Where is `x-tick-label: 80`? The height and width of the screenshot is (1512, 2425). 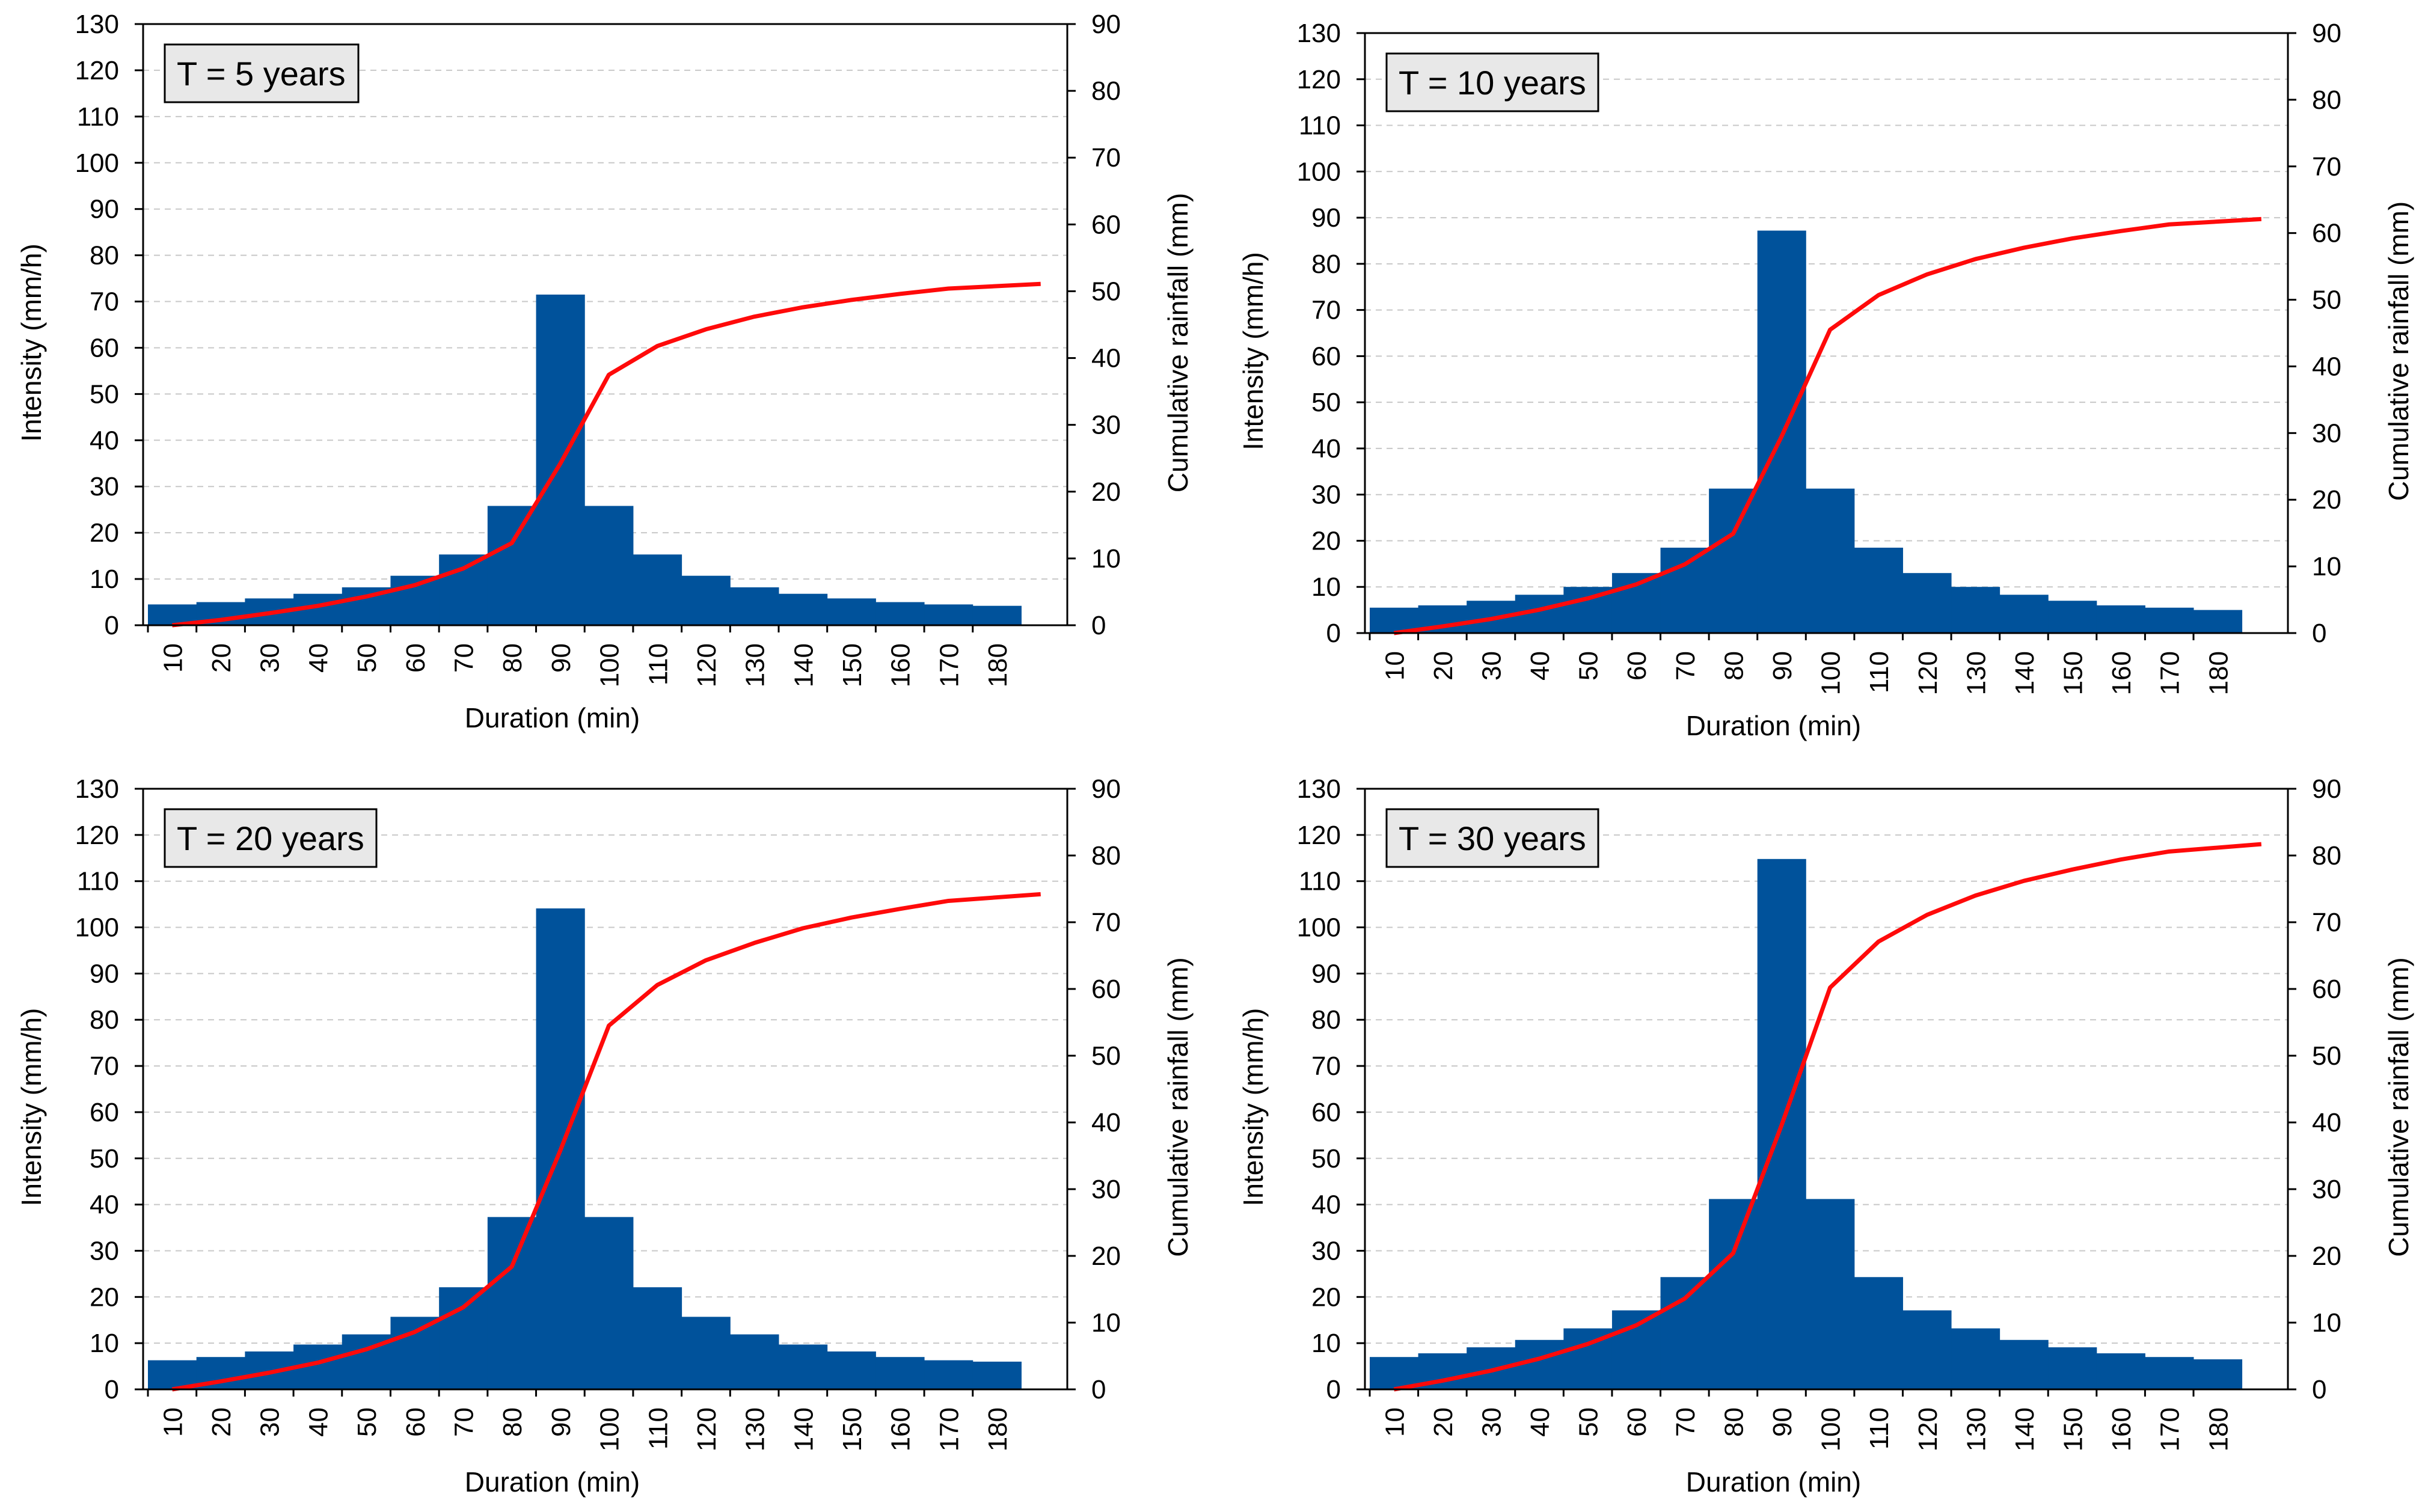
x-tick-label: 80 is located at coordinates (512, 1422).